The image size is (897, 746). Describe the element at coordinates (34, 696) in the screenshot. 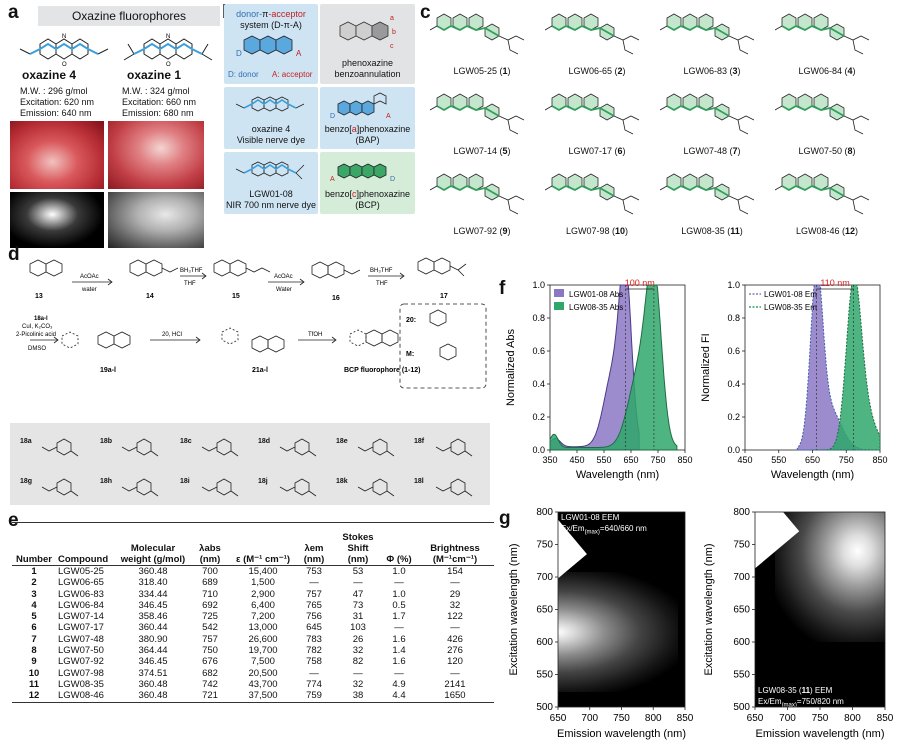

I see `table-cell: 12` at that location.